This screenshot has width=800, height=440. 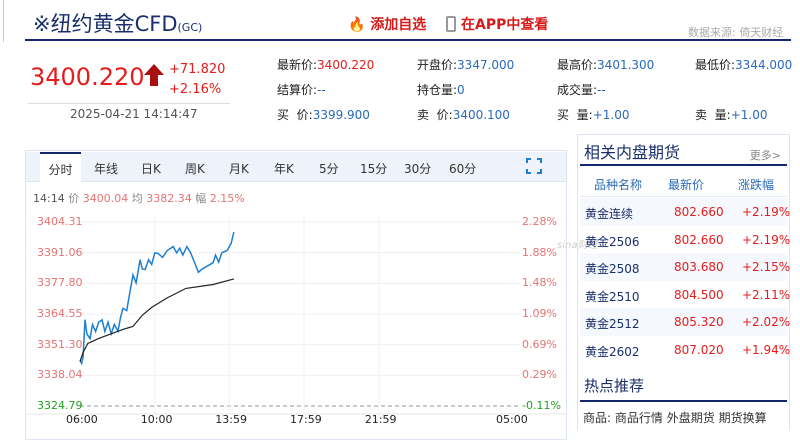 I want to click on tab-0: 分时, so click(x=60, y=167).